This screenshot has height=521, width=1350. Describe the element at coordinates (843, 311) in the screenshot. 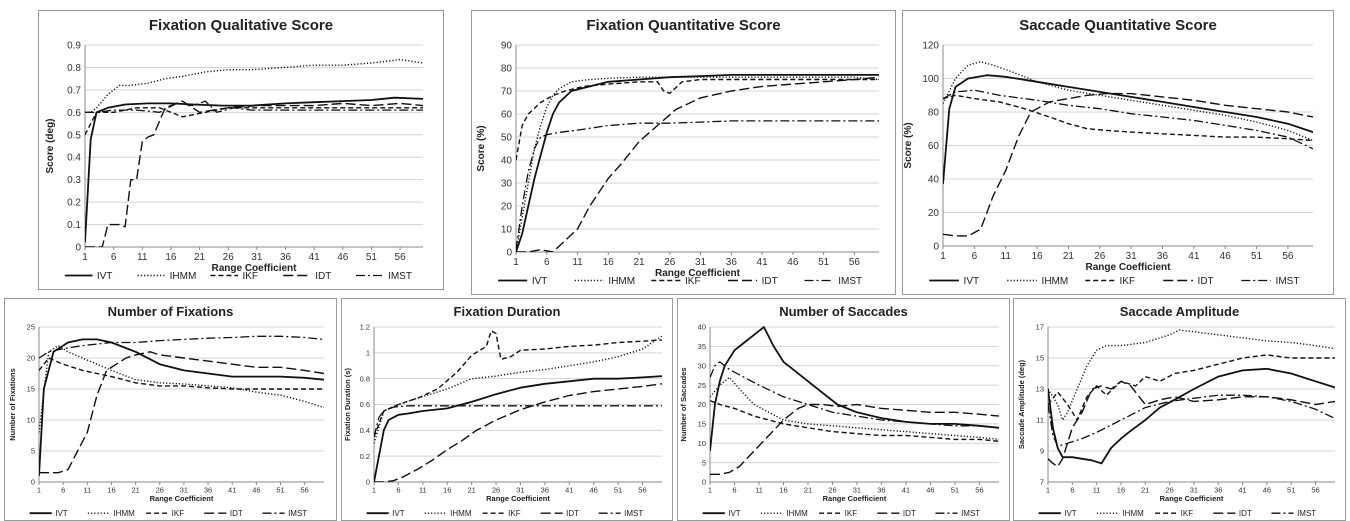

I see `chart-title: Number of Saccades` at that location.